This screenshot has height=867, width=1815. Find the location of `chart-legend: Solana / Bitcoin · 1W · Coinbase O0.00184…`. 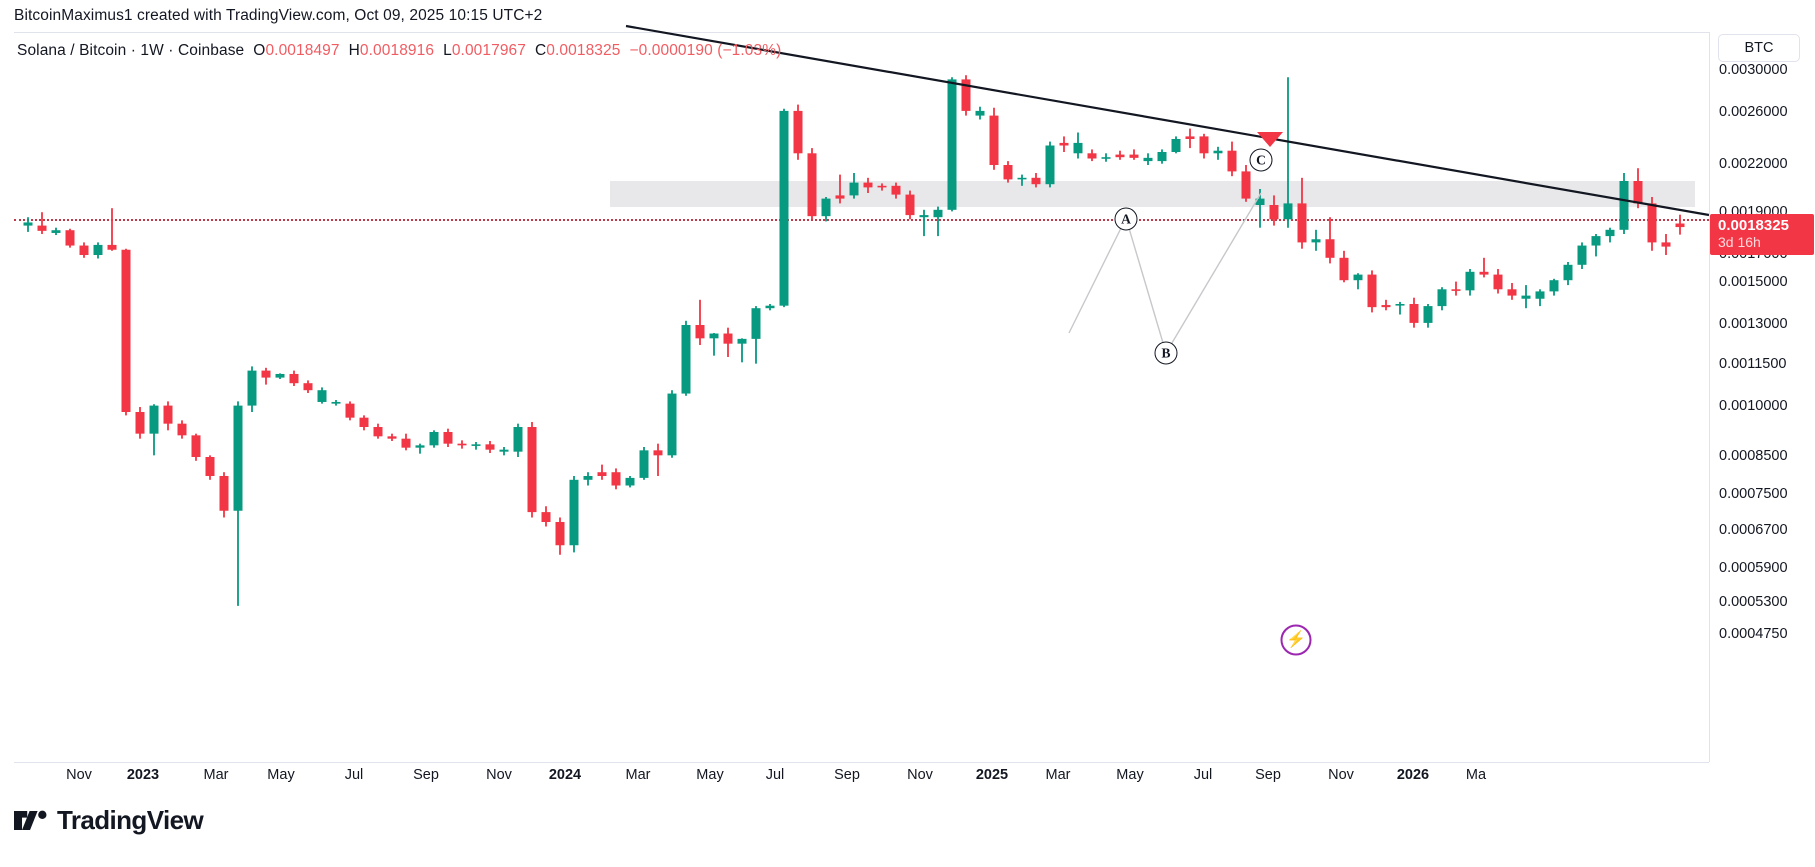

chart-legend: Solana / Bitcoin · 1W · Coinbase O0.00184… is located at coordinates (399, 51).